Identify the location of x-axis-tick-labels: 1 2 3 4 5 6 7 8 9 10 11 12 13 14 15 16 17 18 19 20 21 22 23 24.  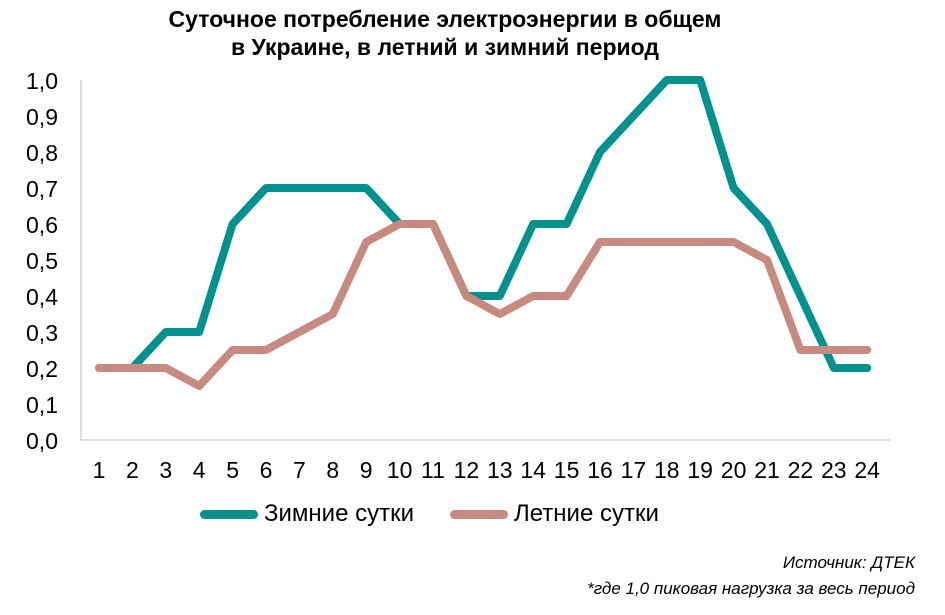
(487, 470).